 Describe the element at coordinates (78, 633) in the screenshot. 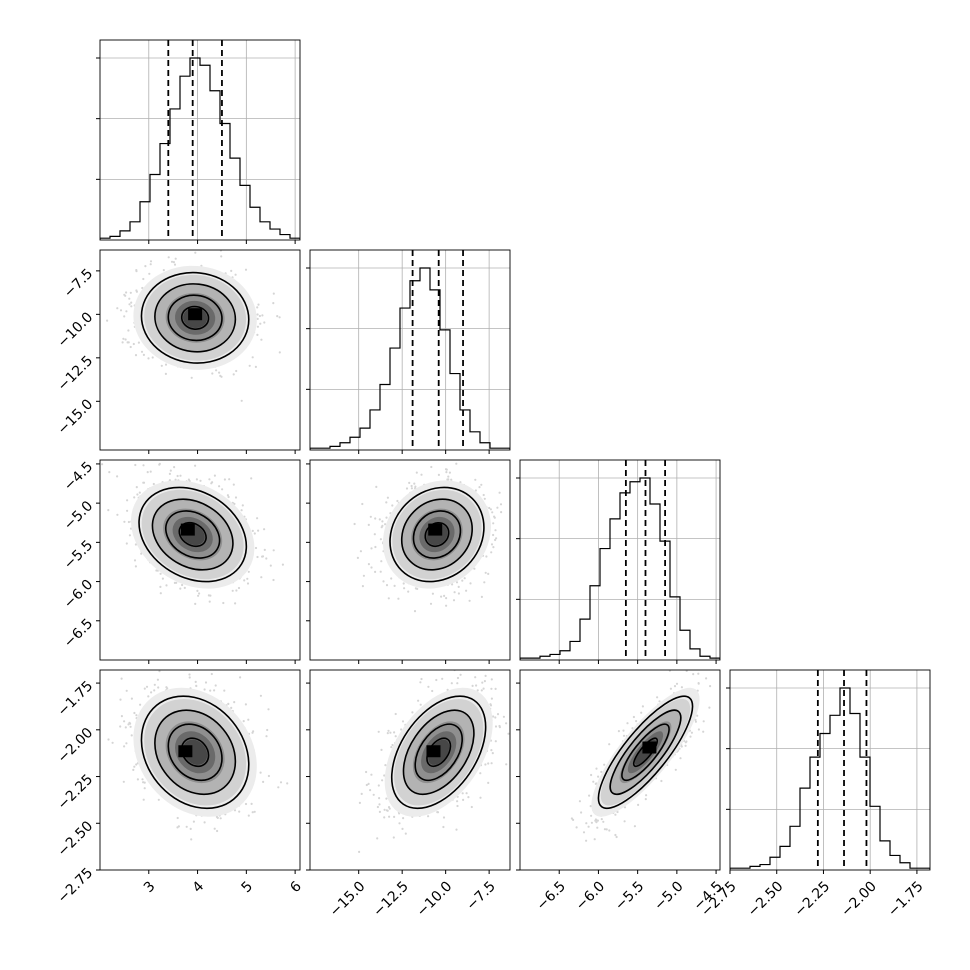

I see `y-tick-label: −6.5` at that location.